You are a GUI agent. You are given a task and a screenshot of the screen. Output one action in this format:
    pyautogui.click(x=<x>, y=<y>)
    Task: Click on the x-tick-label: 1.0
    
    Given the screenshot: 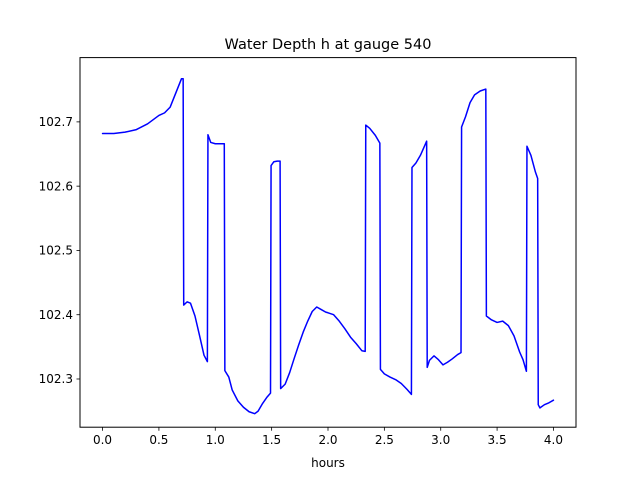 What is the action you would take?
    pyautogui.click(x=215, y=440)
    